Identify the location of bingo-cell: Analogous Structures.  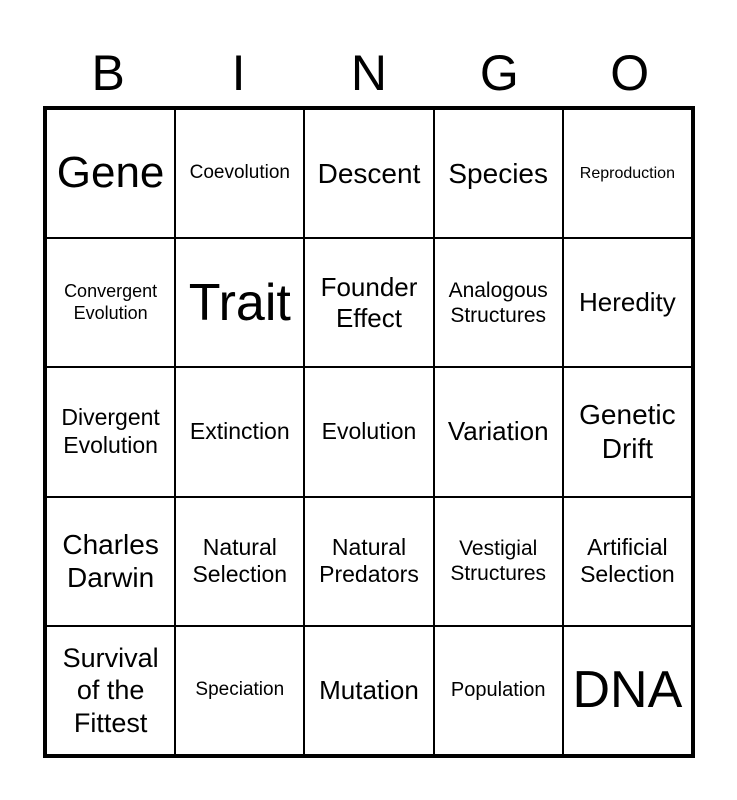
(498, 303).